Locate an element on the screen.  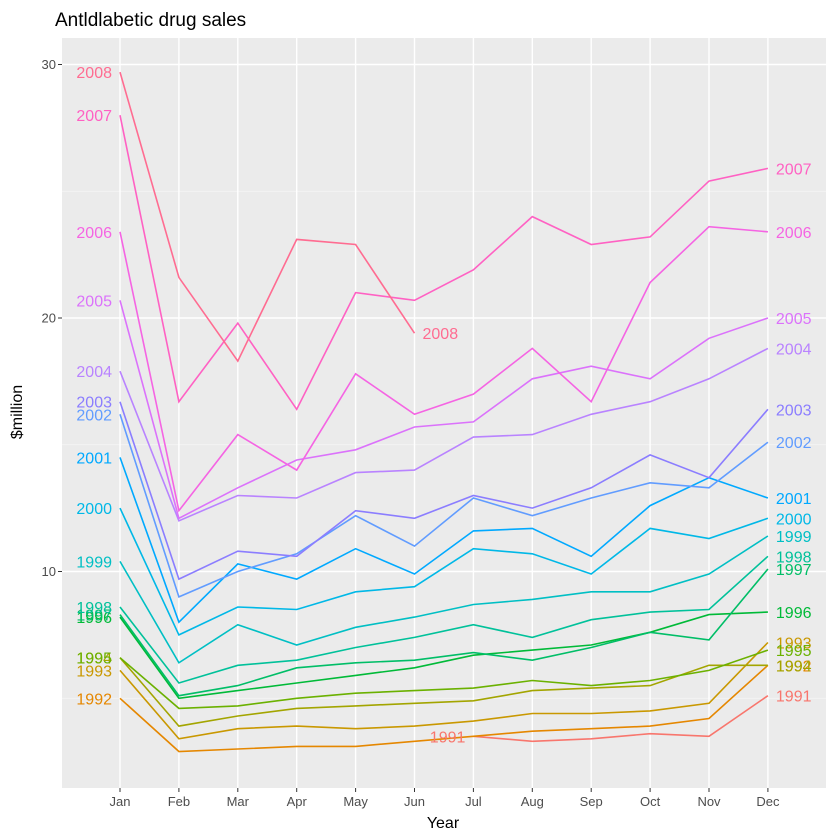
series-line-1993 is located at coordinates (444, 690).